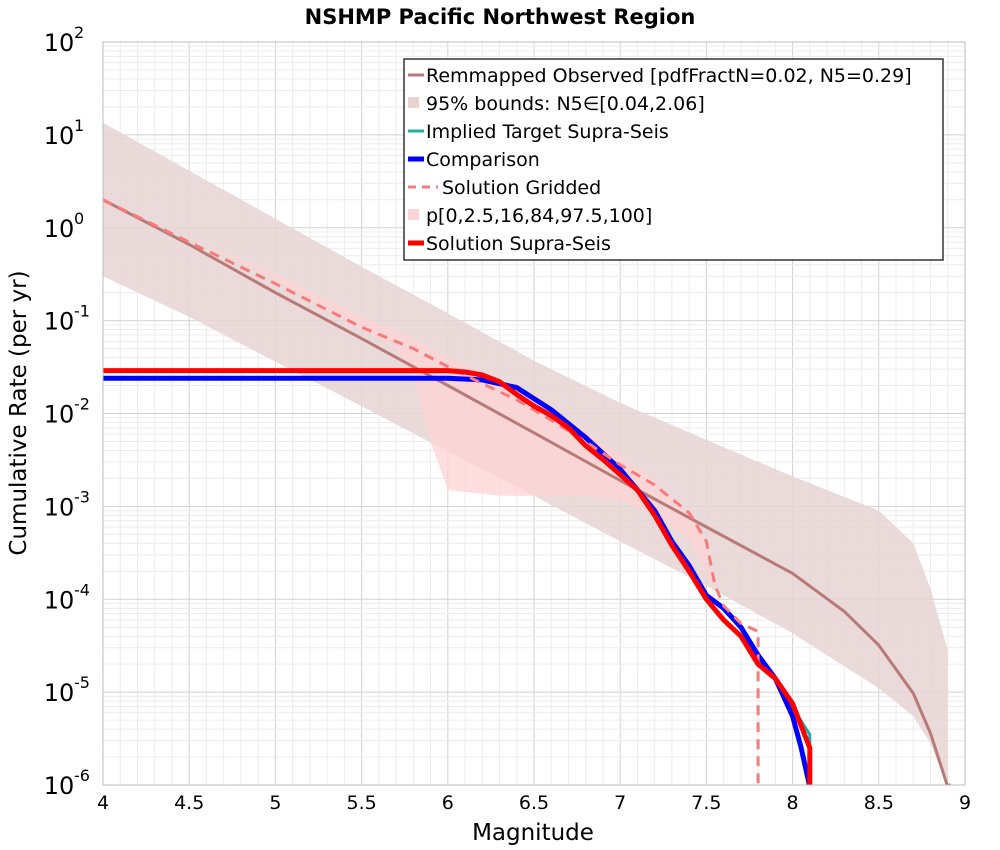  Describe the element at coordinates (706, 803) in the screenshot. I see `x-tick-label: 7.5` at that location.